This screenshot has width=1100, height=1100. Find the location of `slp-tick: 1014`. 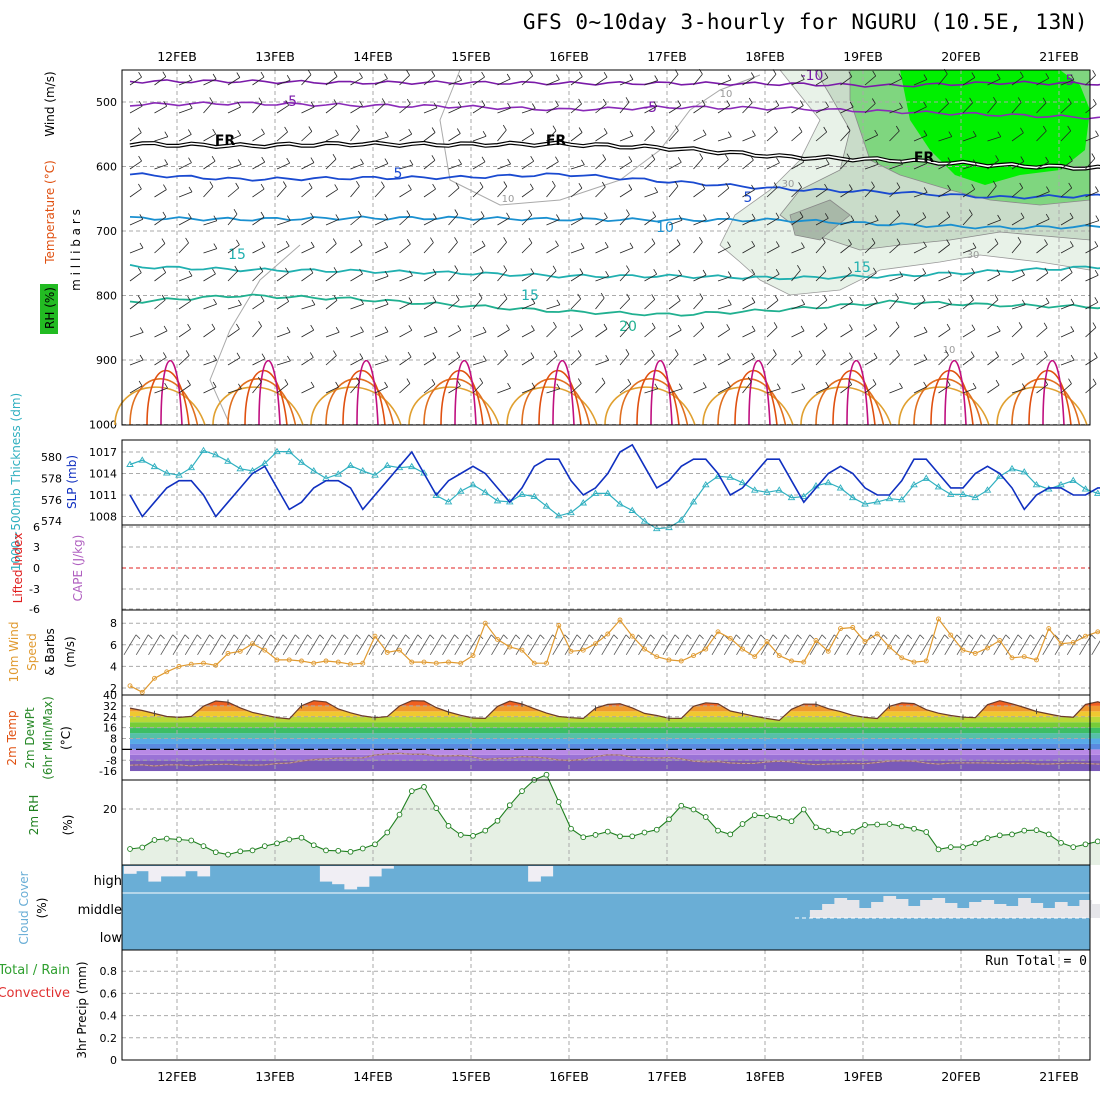

slp-tick: 1014 is located at coordinates (103, 474).